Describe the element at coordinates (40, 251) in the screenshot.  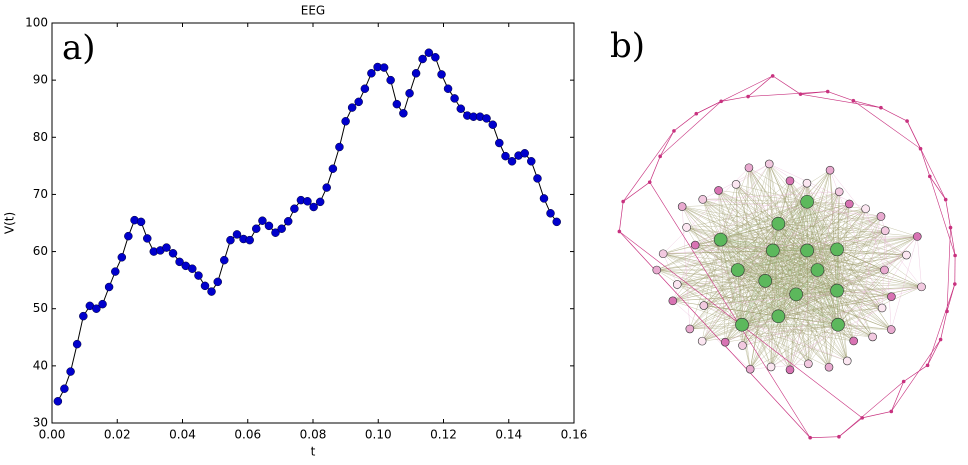
I see `y-tick-label: 60` at that location.